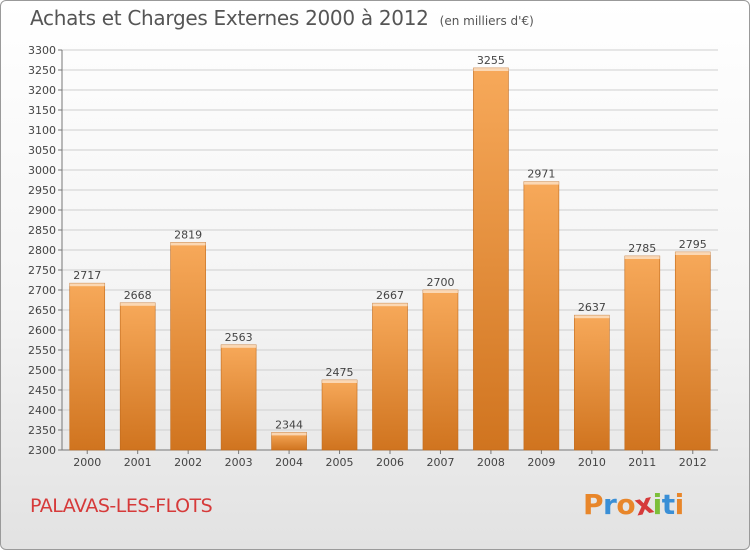 This screenshot has width=750, height=550. I want to click on y-tick-label: 2850, so click(42, 230).